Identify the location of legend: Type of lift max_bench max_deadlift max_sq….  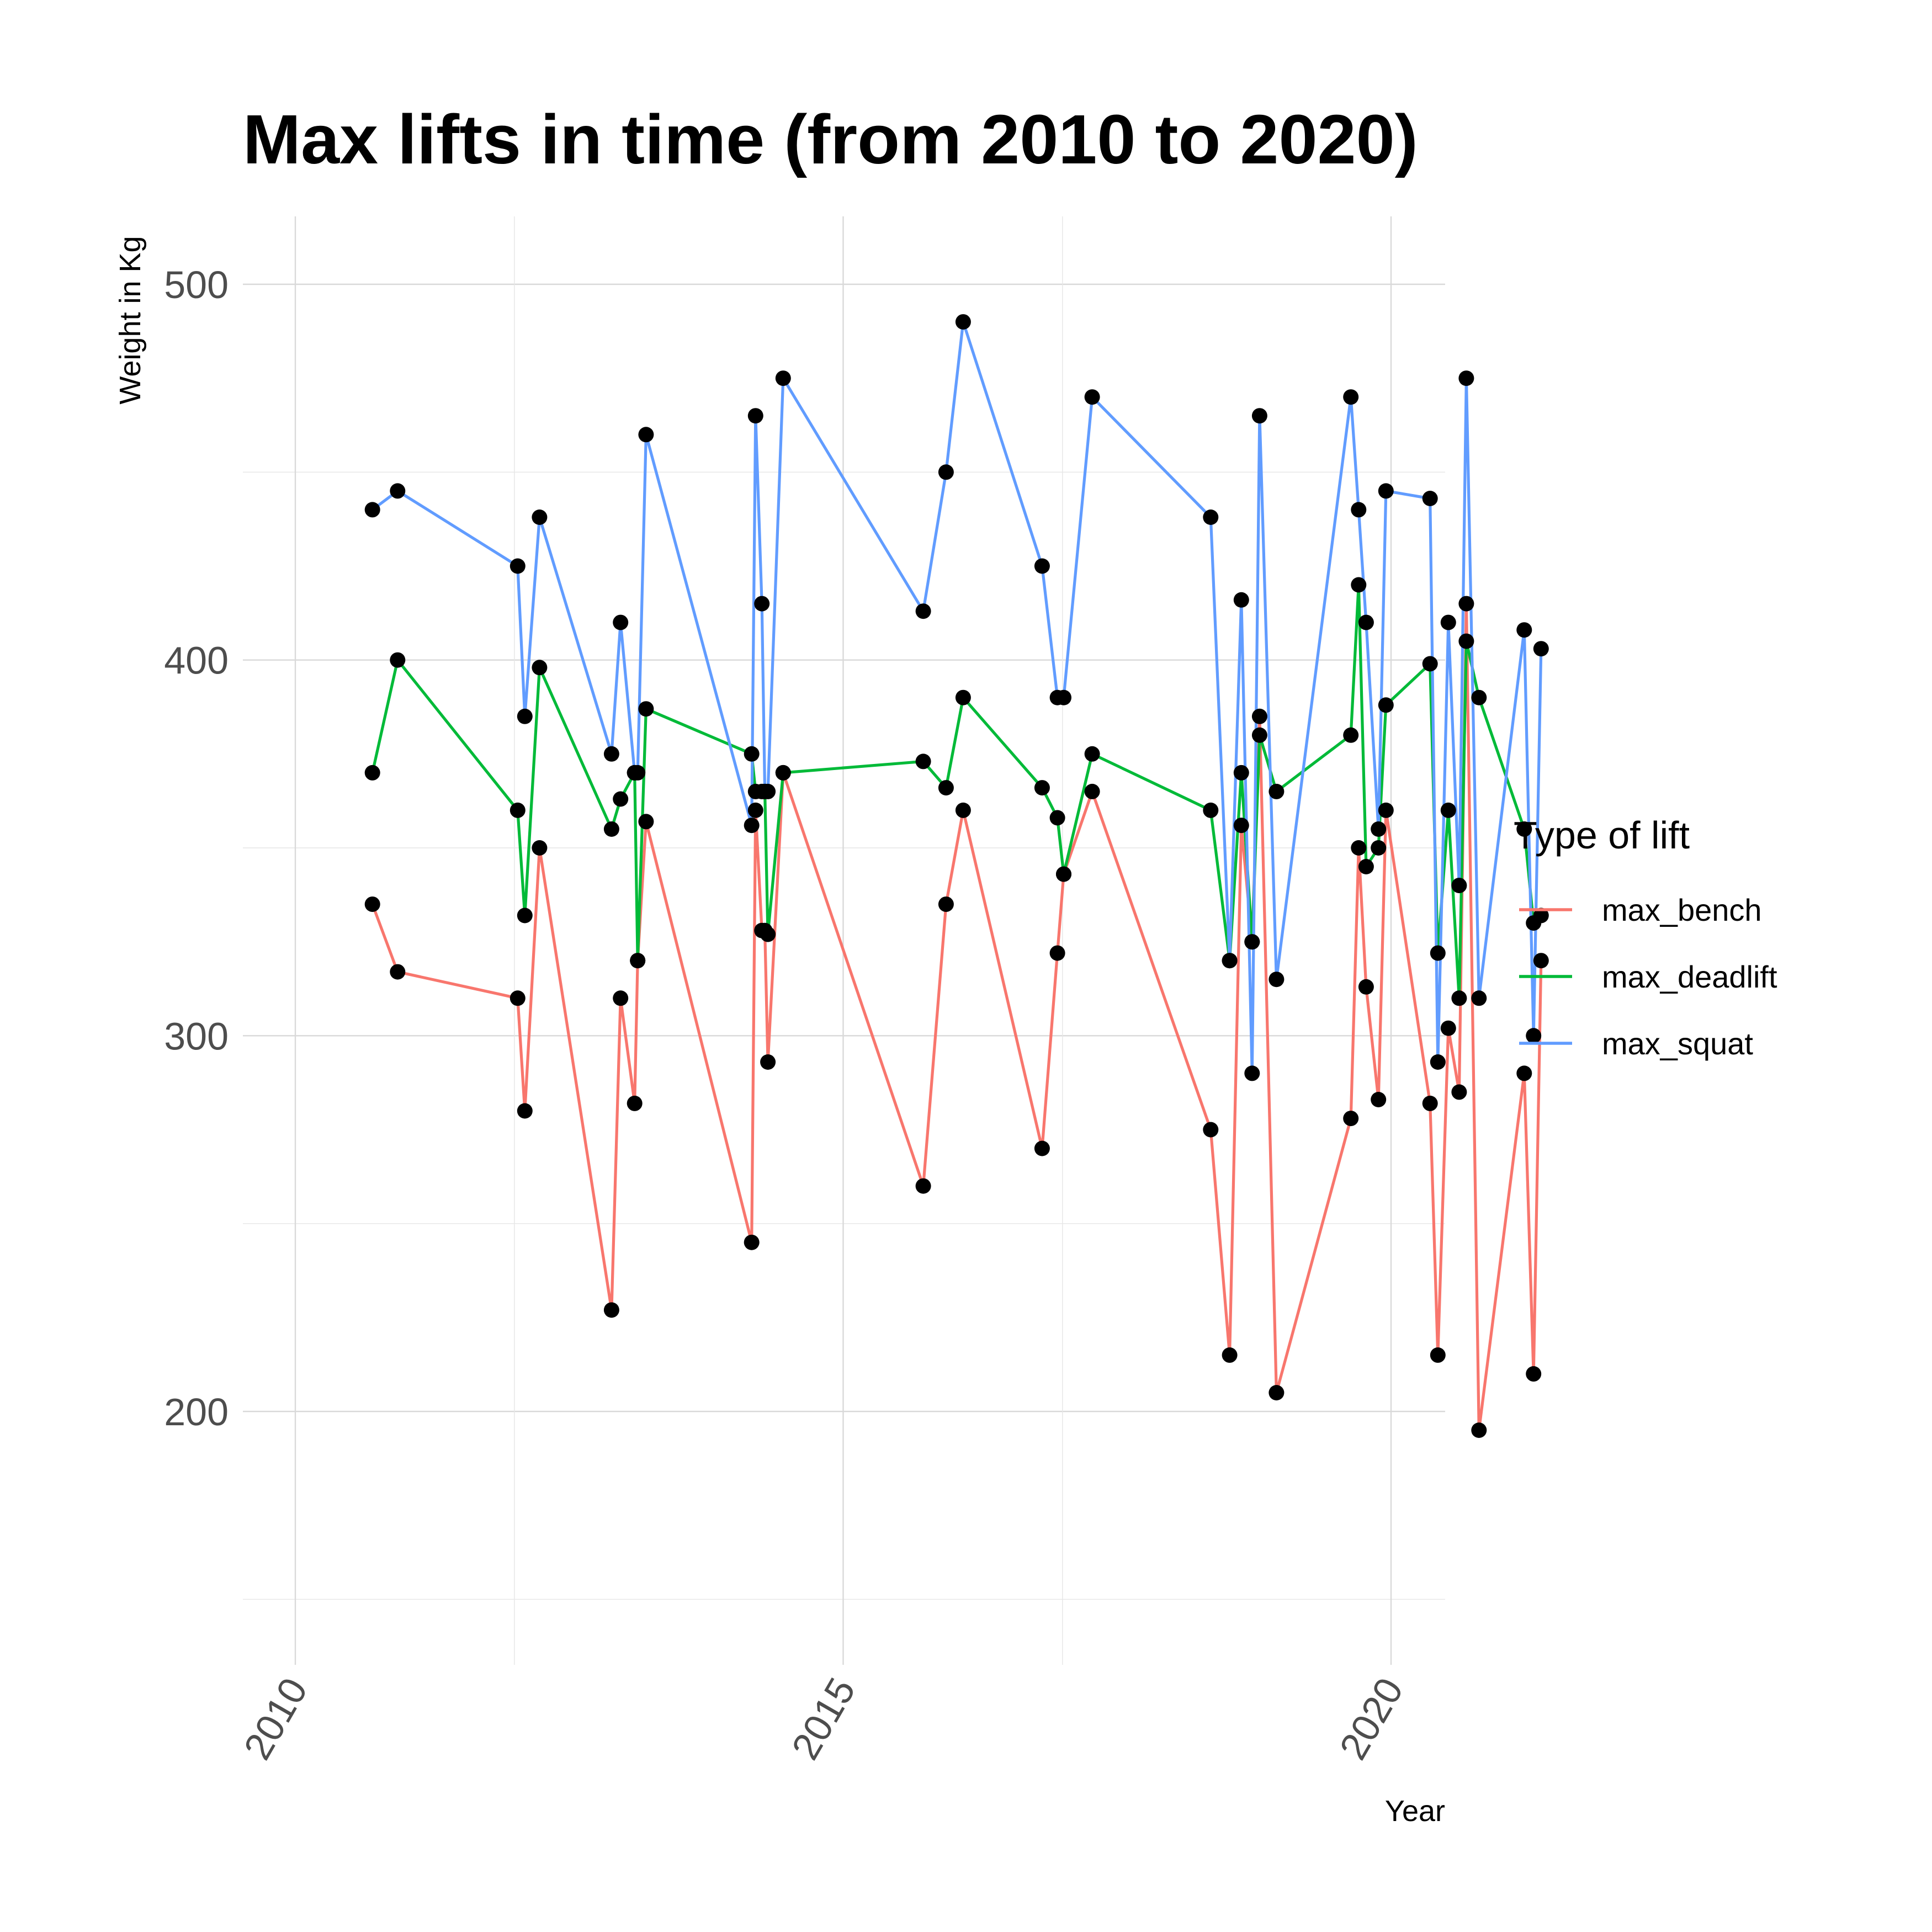
(1646, 937).